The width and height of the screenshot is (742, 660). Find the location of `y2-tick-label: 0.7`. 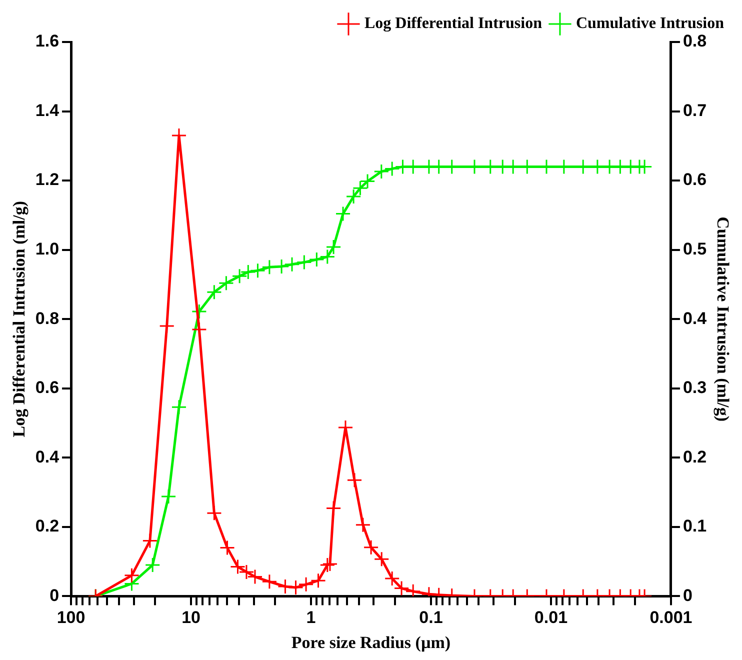

y2-tick-label: 0.7 is located at coordinates (694, 110).